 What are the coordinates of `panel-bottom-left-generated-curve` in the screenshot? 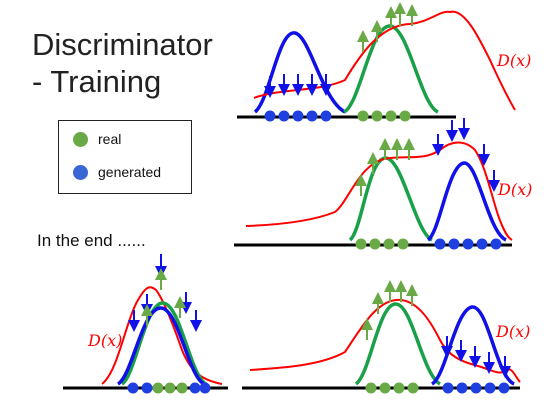 It's located at (161, 346).